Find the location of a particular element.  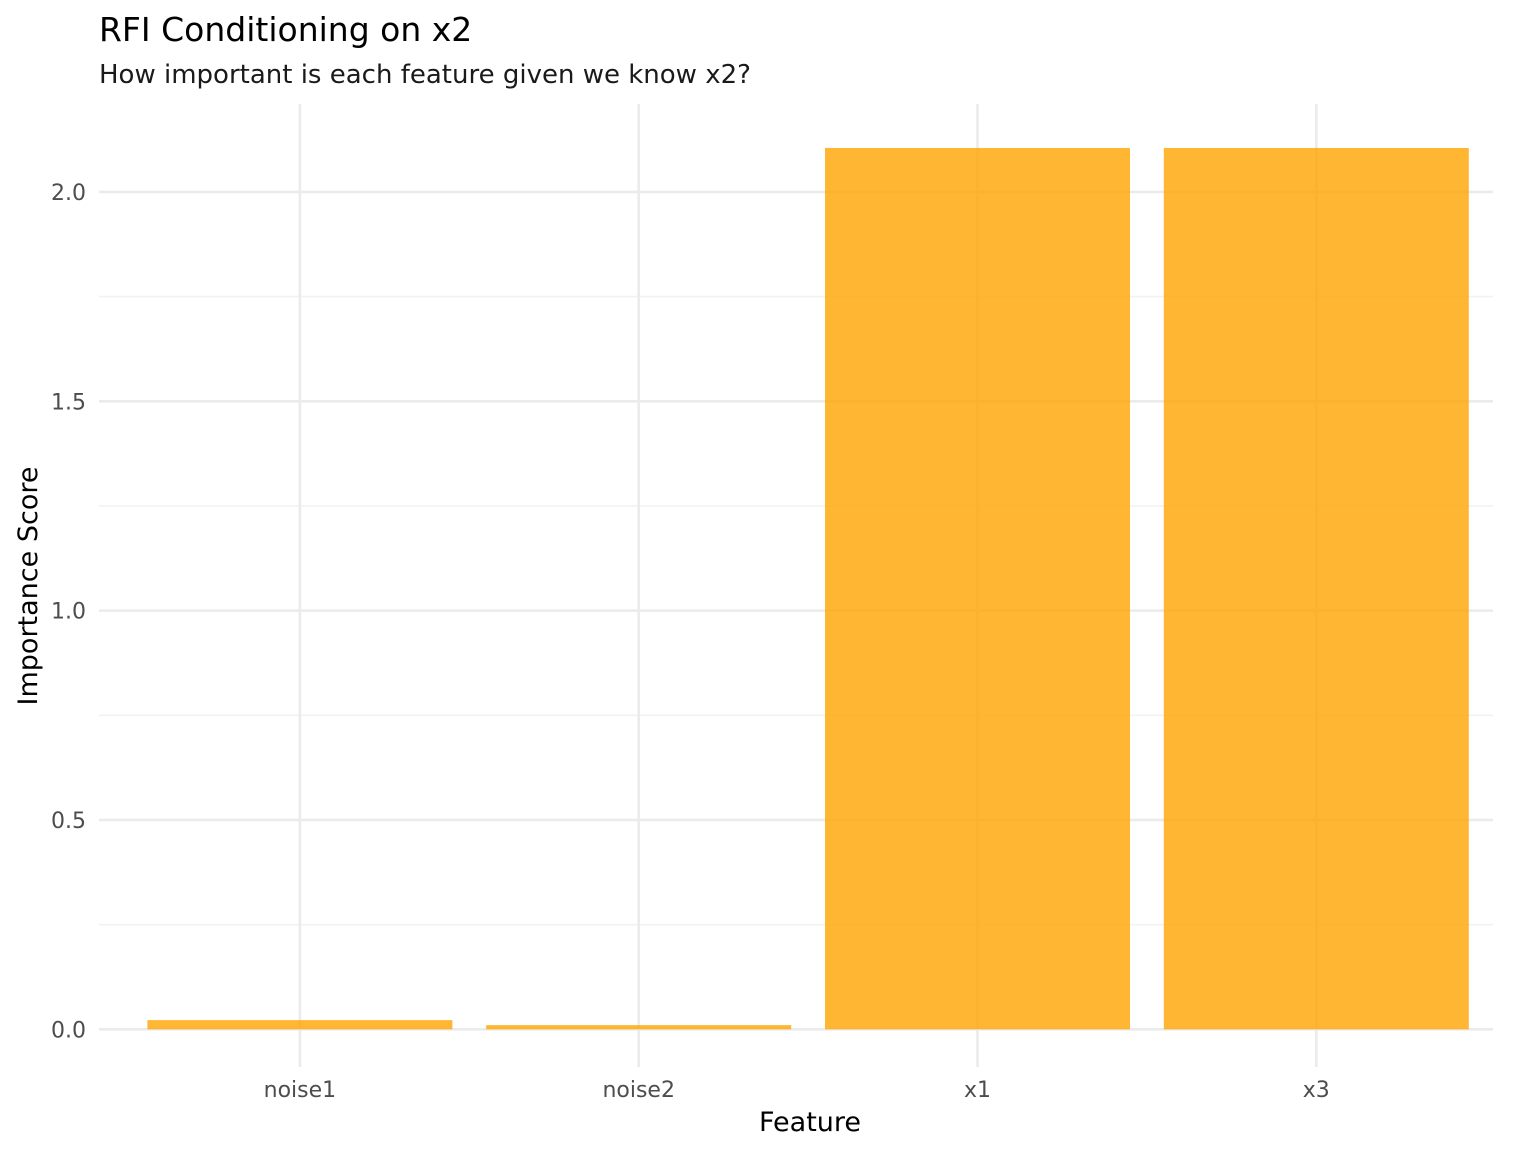

x-tick-label: noise1 is located at coordinates (300, 1090).